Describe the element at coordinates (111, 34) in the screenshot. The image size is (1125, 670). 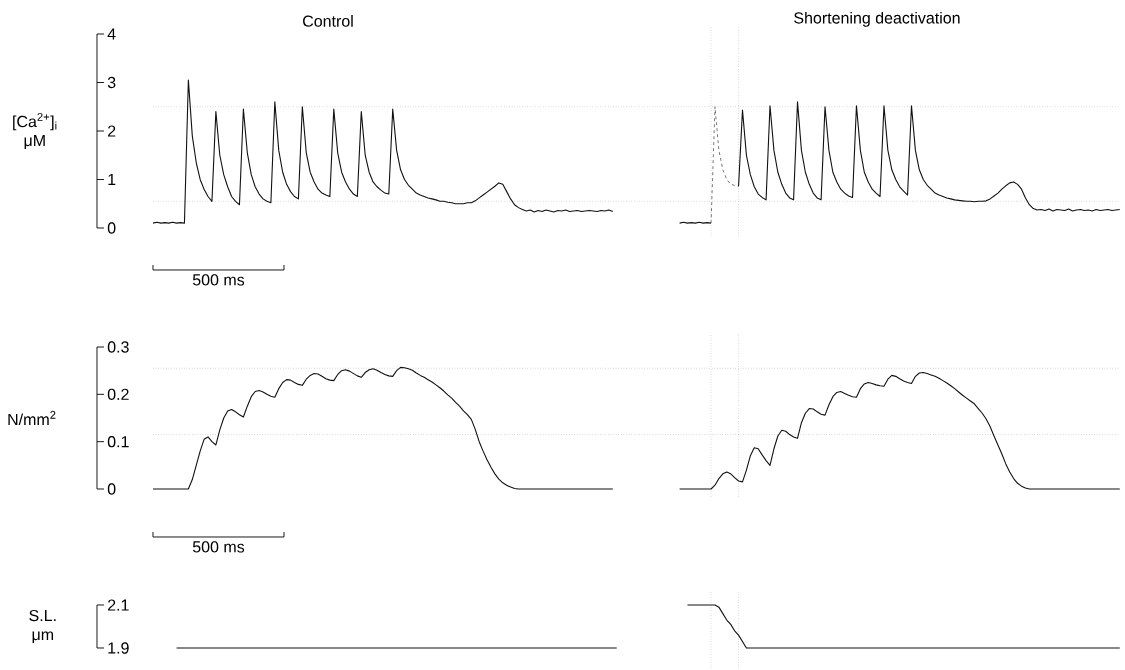
I see `y-tick-label: 4` at that location.